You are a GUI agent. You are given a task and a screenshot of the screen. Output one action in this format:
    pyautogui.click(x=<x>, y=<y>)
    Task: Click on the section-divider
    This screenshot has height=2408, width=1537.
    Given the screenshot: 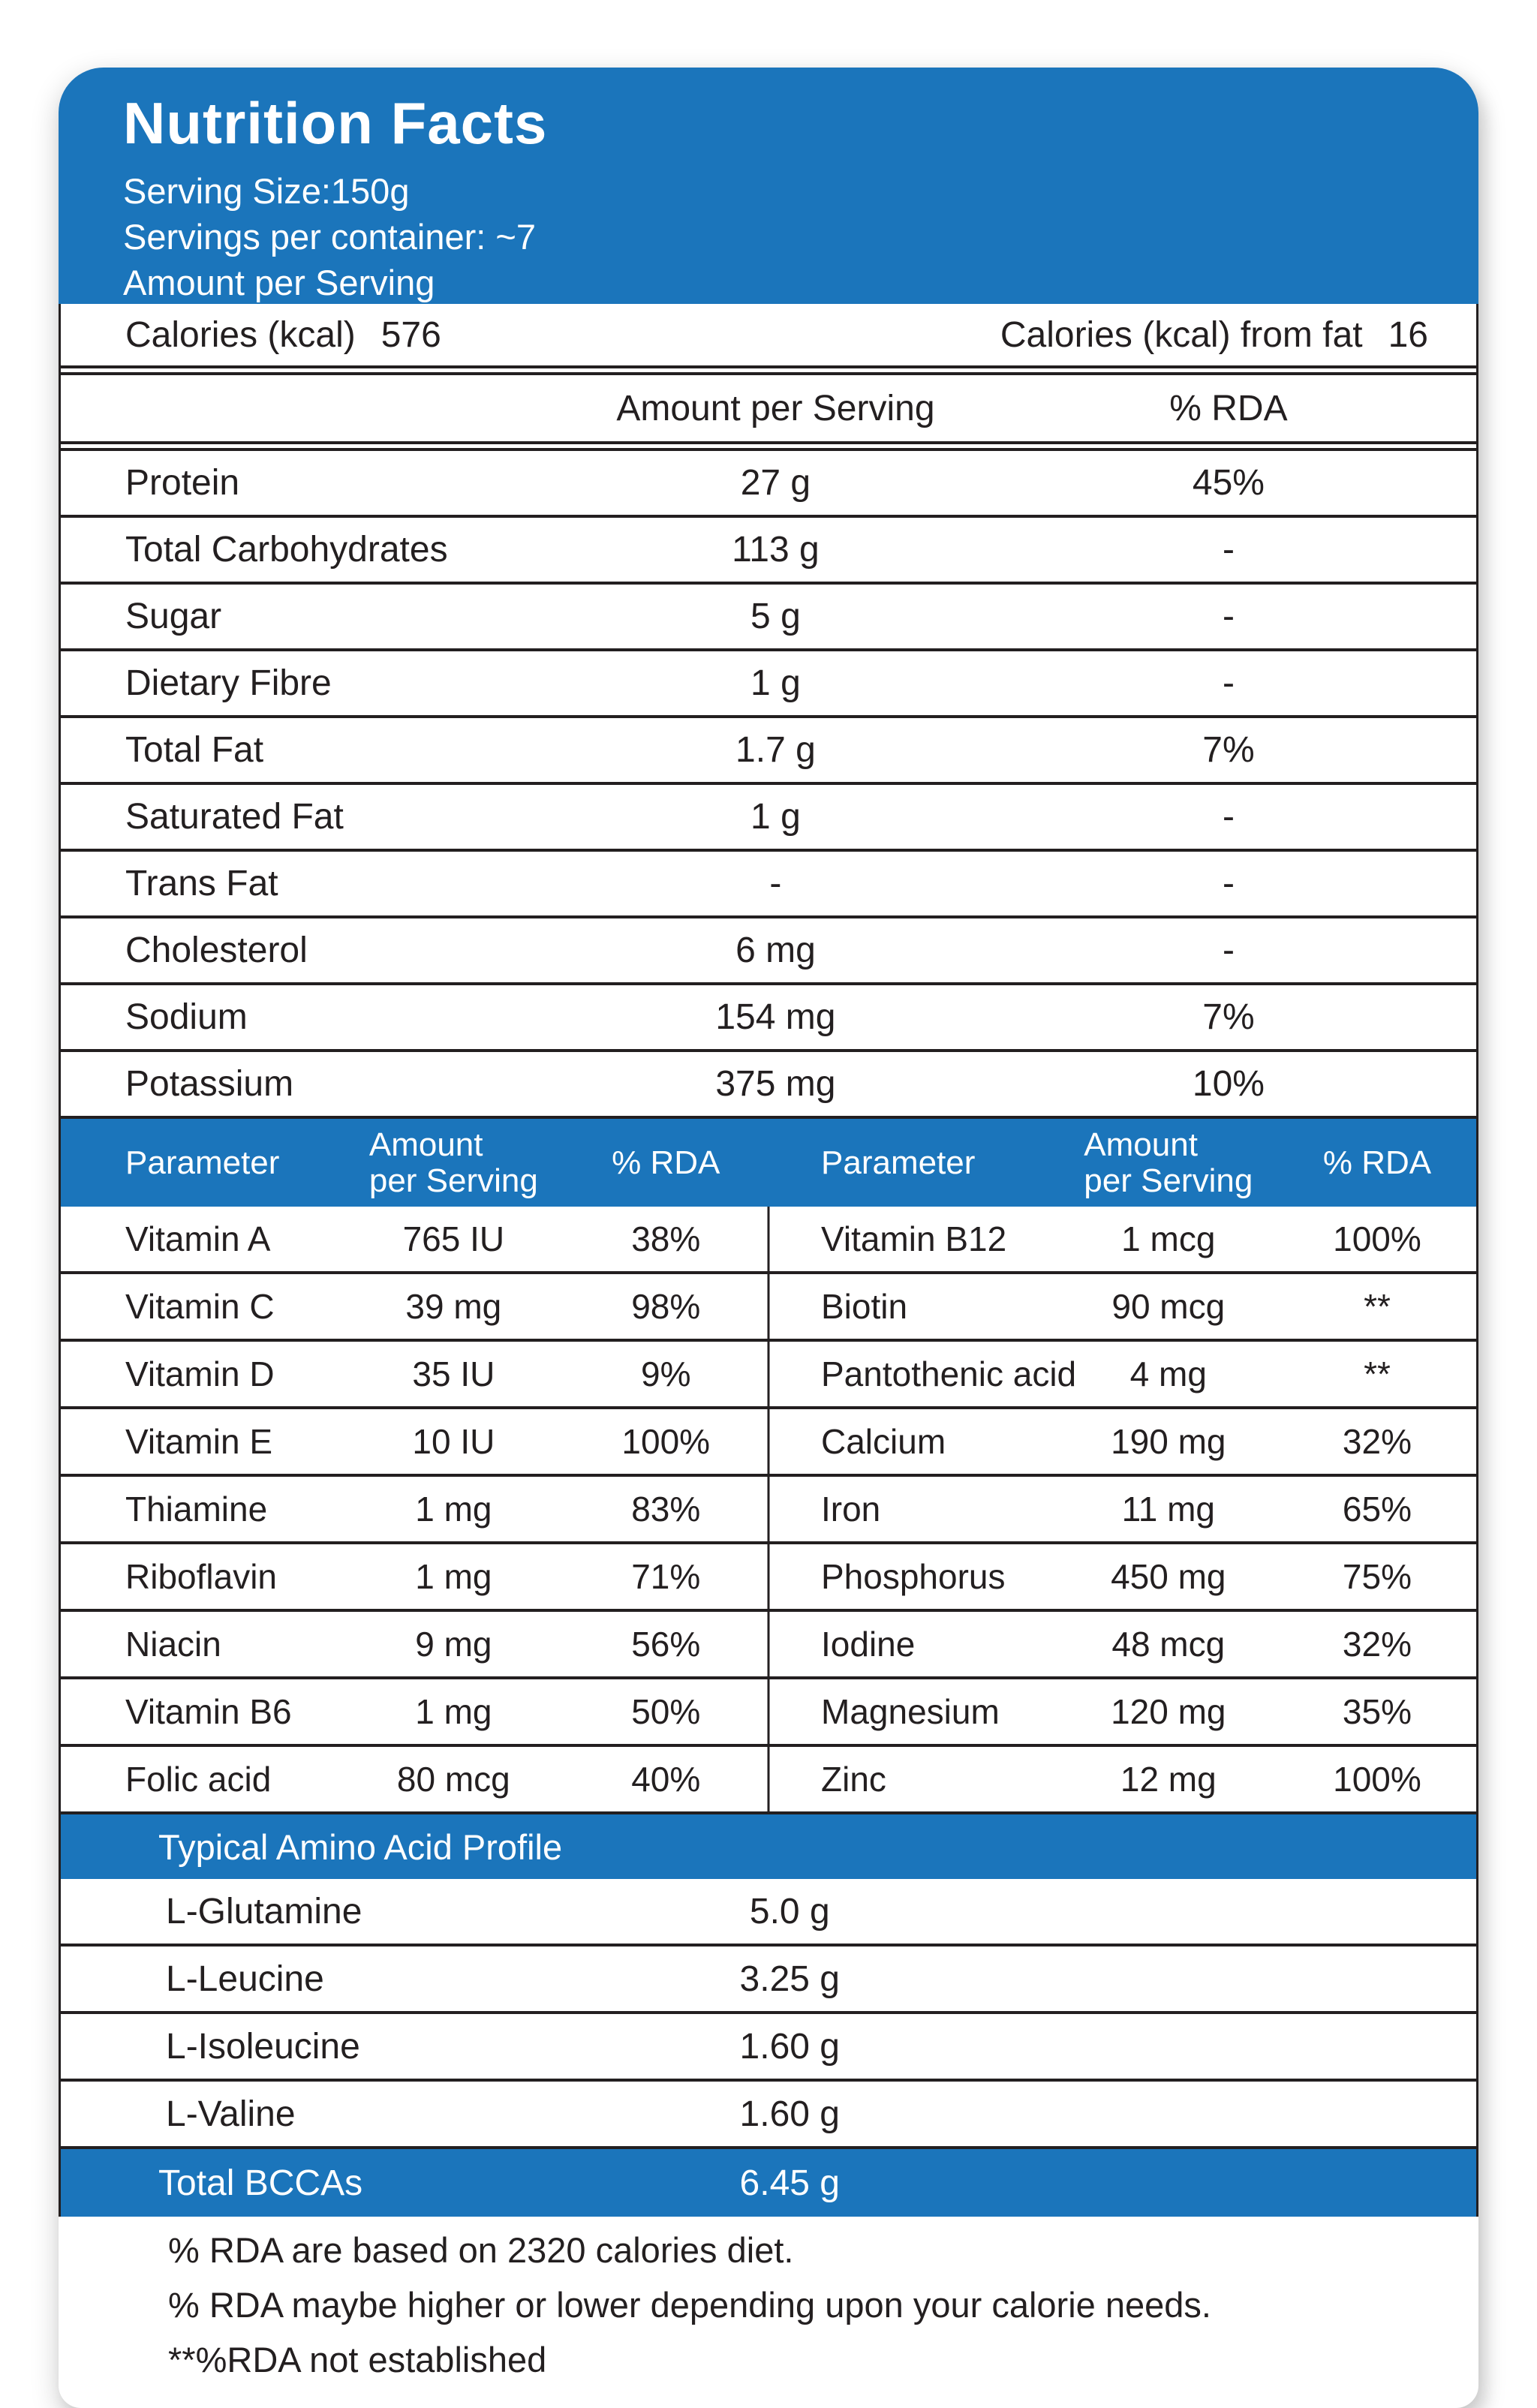 What is the action you would take?
    pyautogui.click(x=768, y=370)
    